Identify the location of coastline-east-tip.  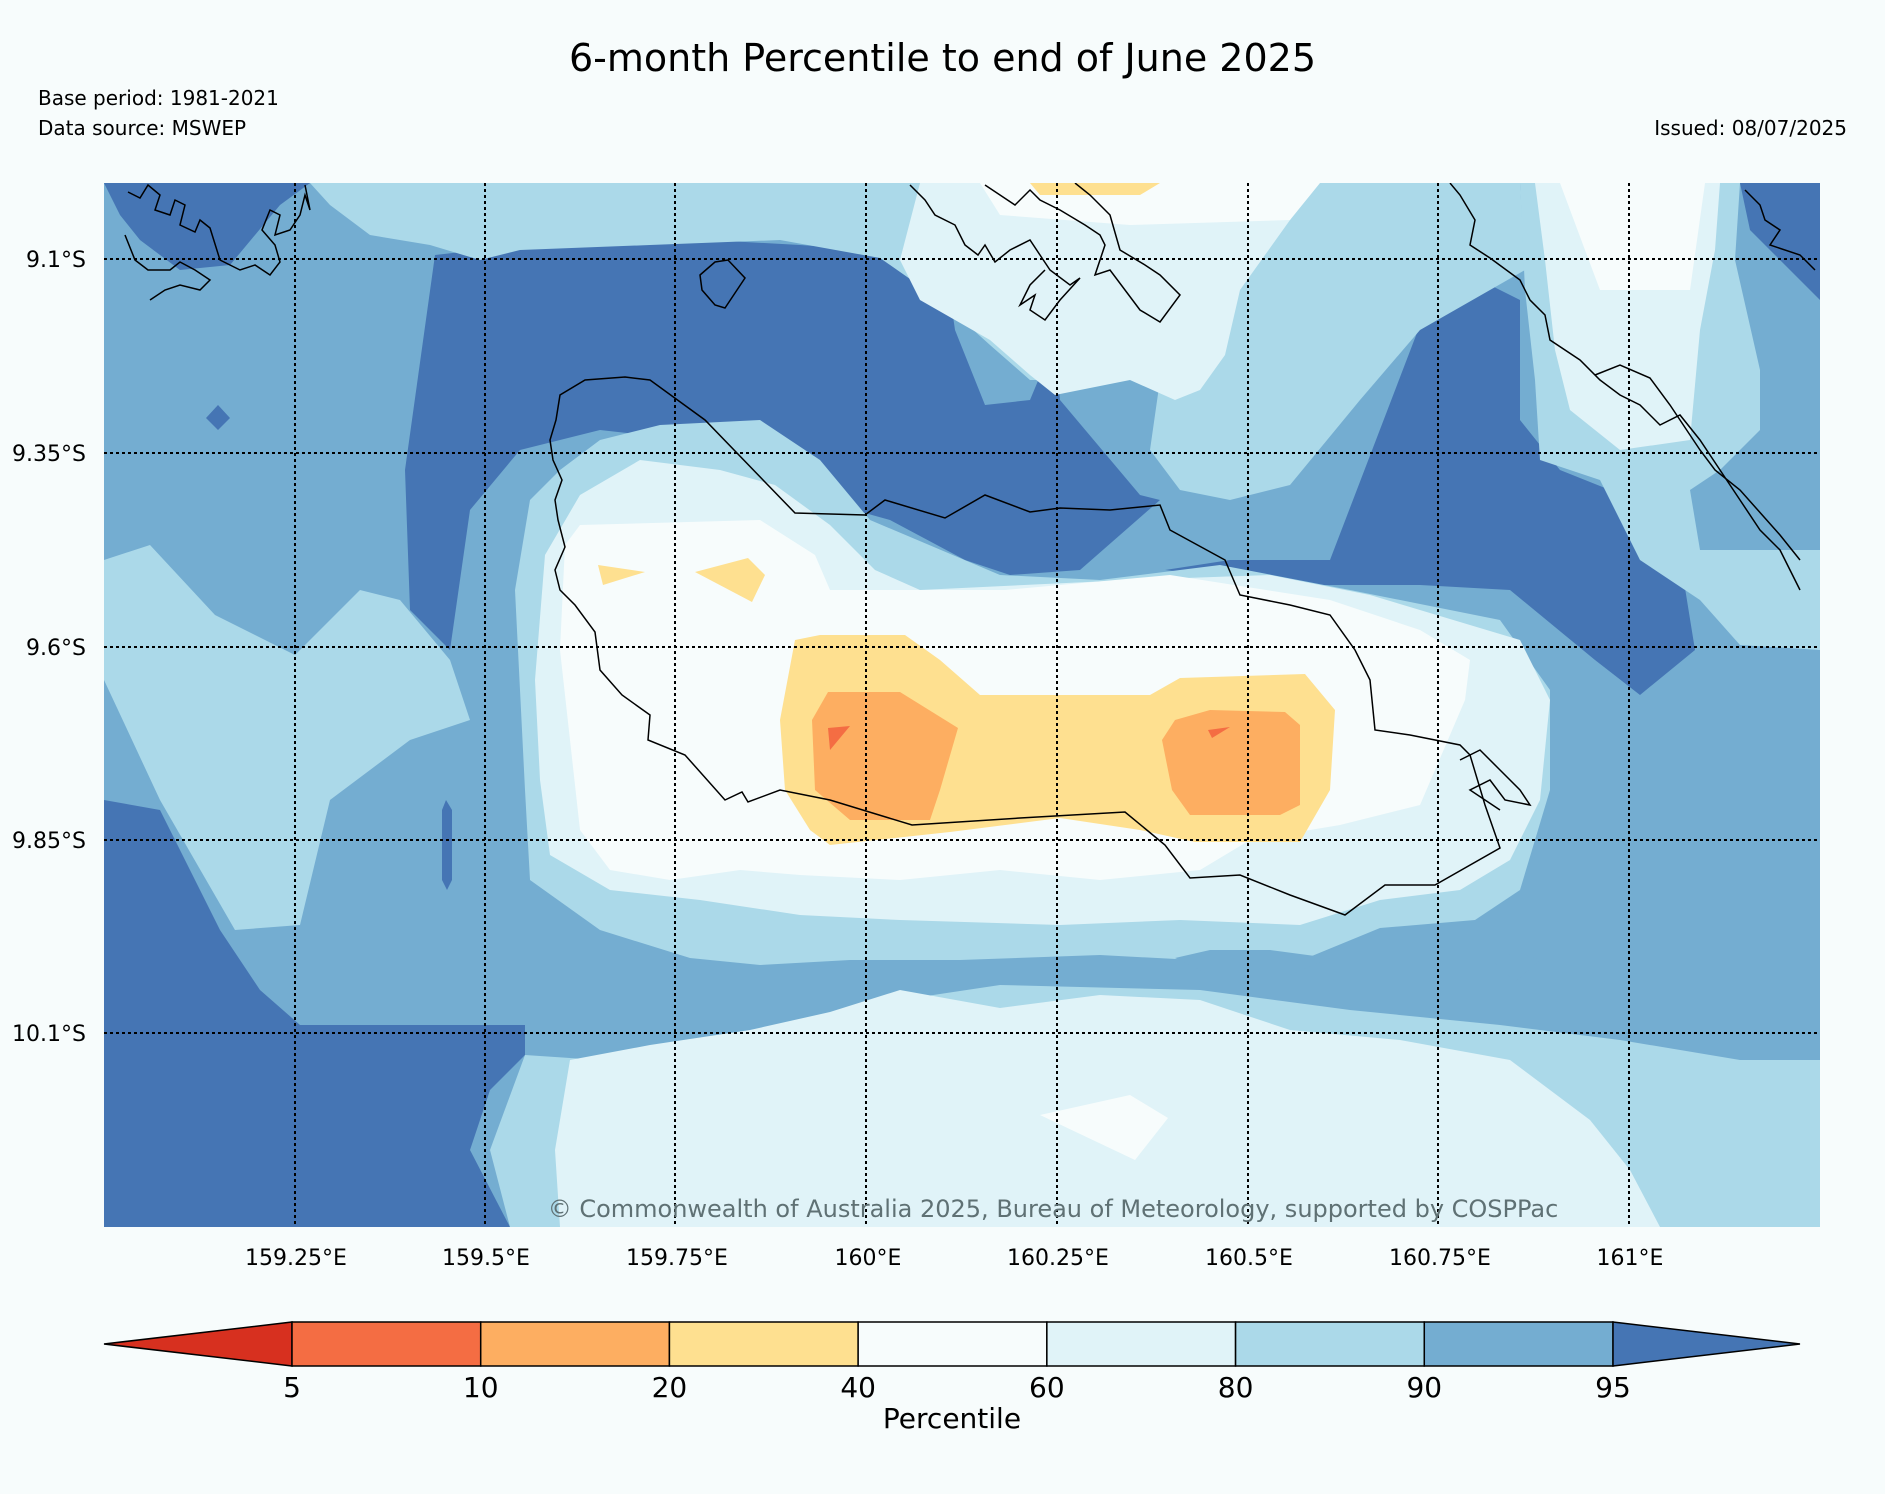
(1495, 780).